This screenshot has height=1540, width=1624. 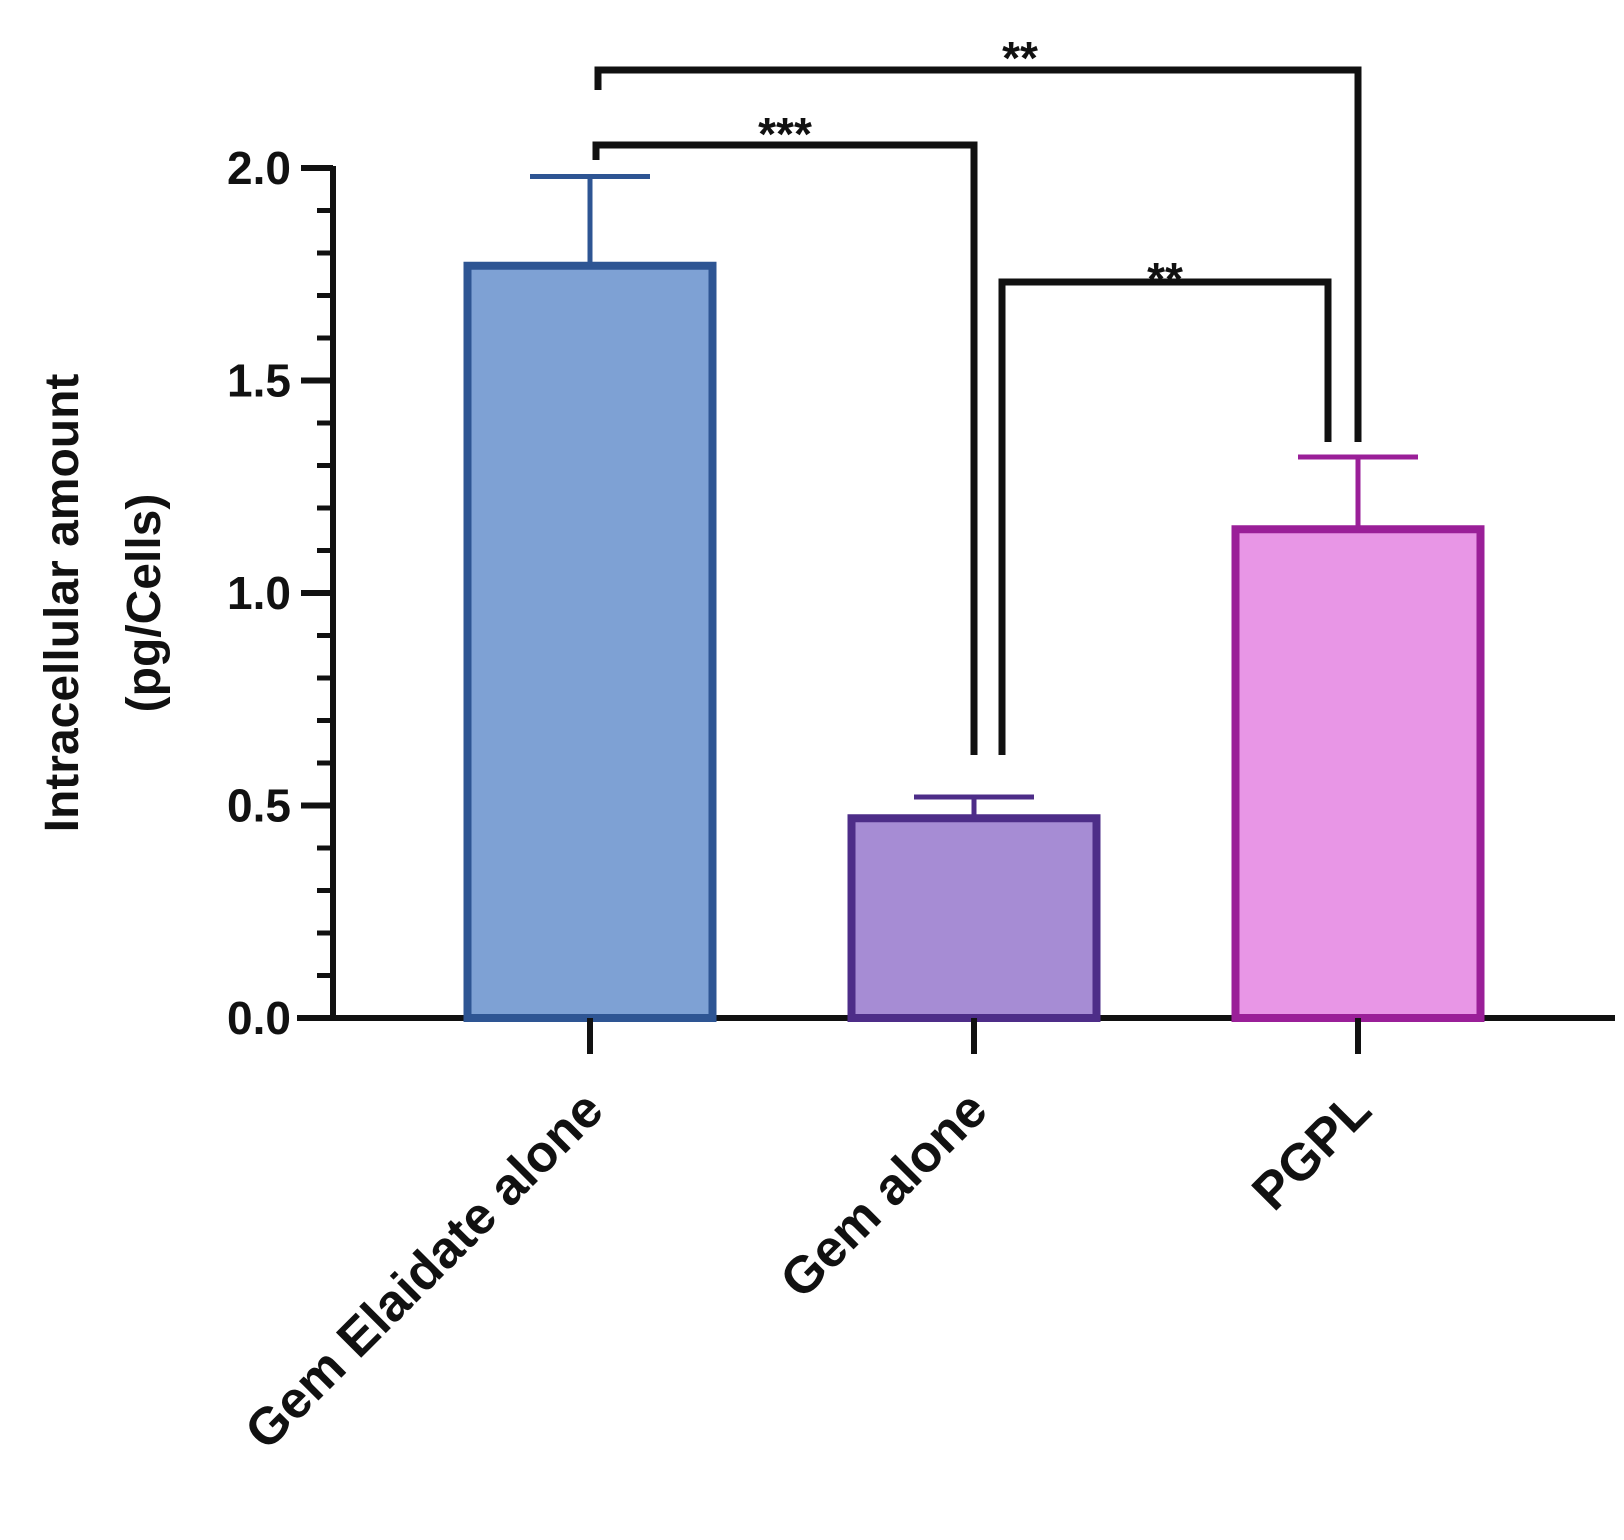 I want to click on x-tick-label: PGPL, so click(x=1311, y=1150).